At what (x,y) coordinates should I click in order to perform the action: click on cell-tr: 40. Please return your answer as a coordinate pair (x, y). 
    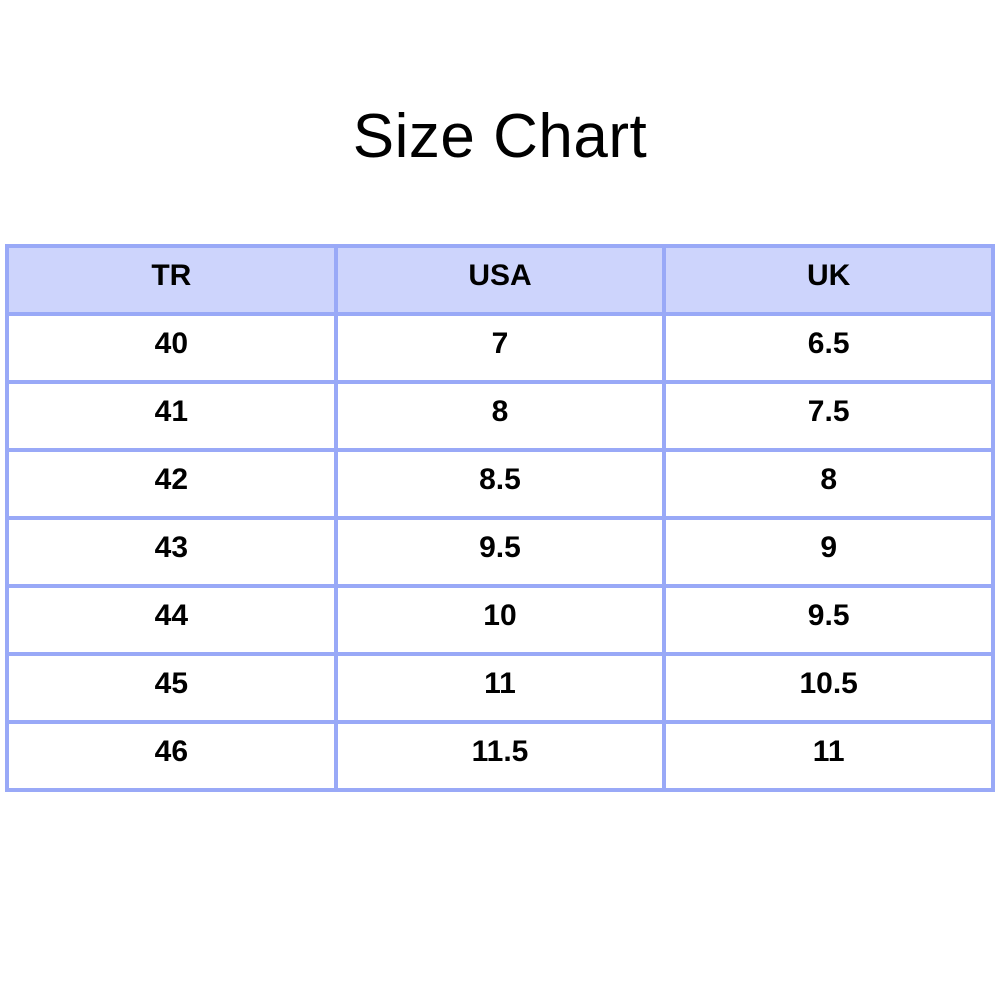
    Looking at the image, I should click on (171, 348).